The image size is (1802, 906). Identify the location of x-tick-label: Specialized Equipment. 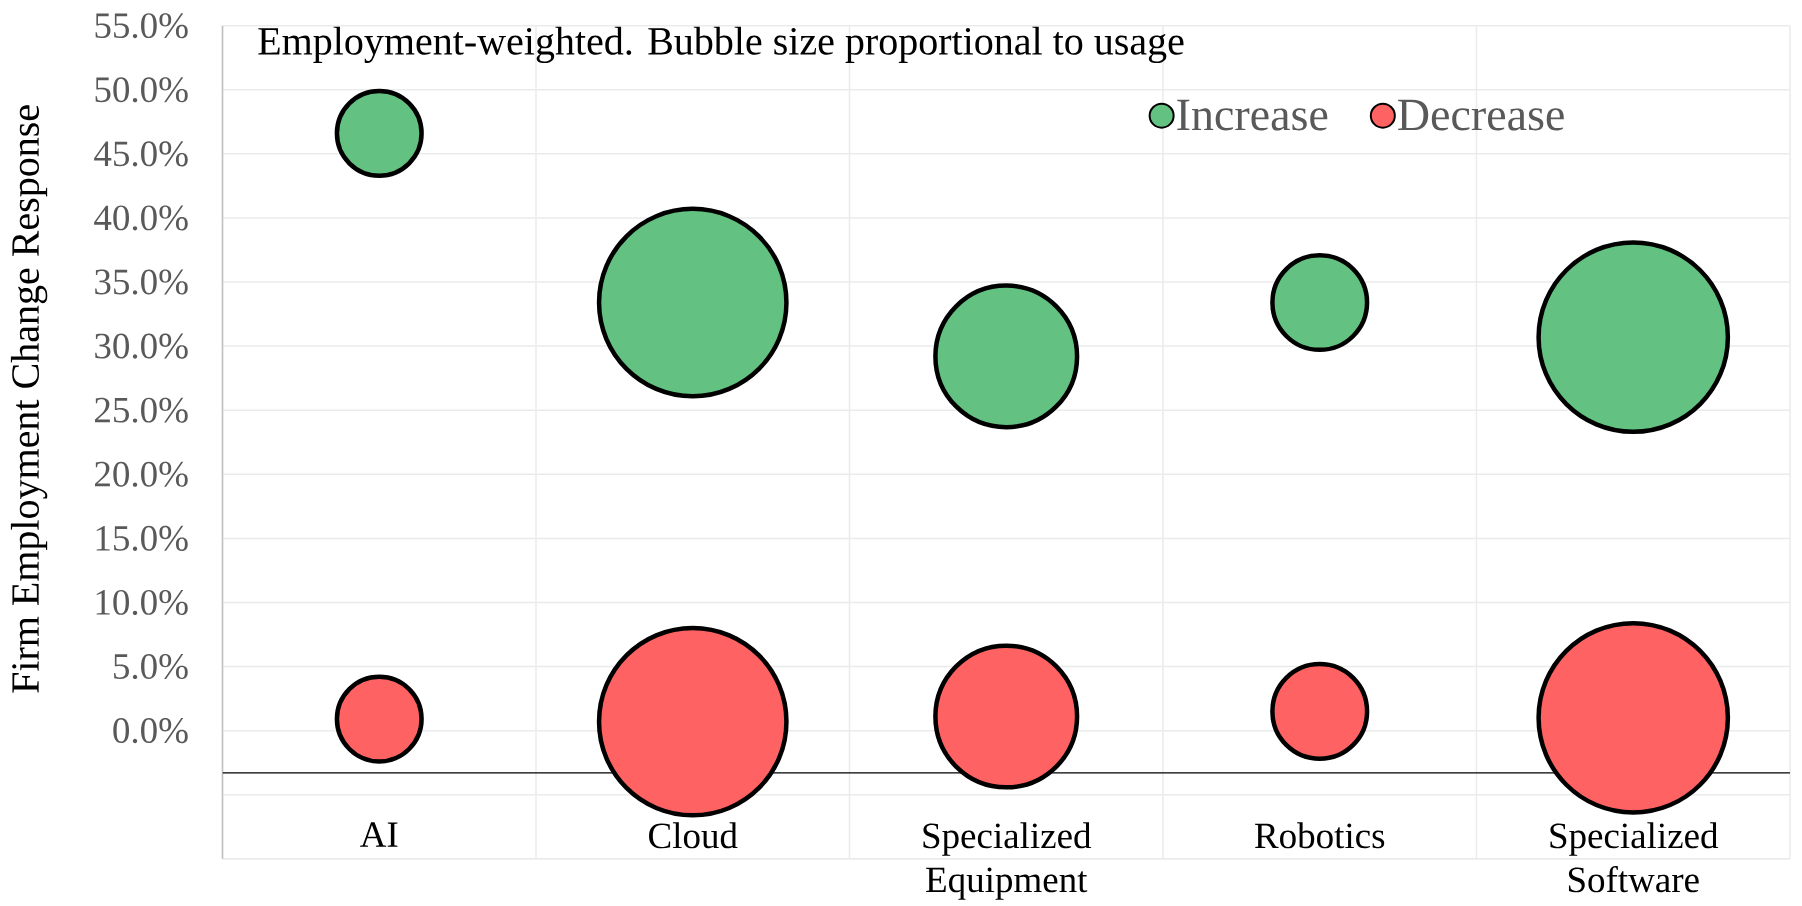
(1007, 861).